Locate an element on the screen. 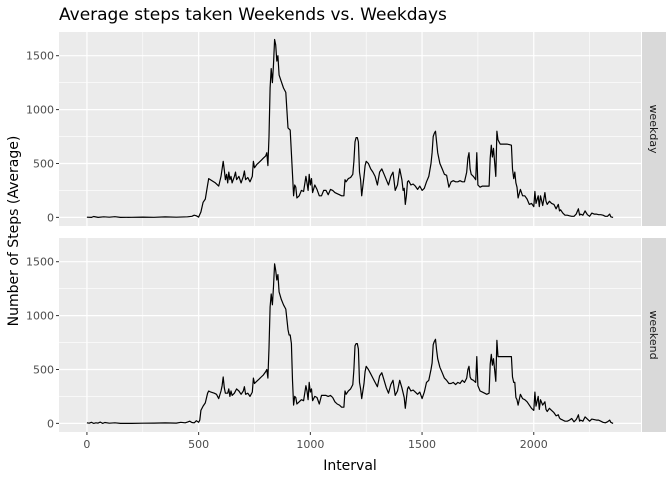  facet-strip-label: weekend is located at coordinates (653, 334).